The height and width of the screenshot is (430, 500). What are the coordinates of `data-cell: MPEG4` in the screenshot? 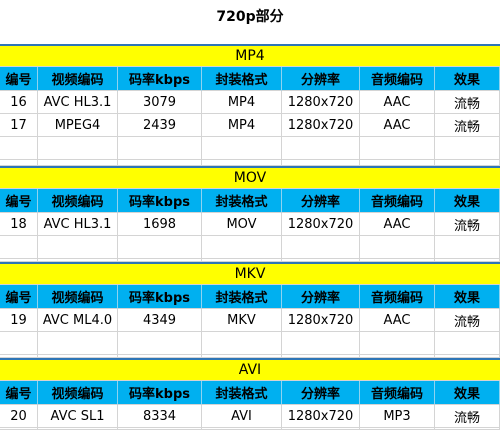 It's located at (78, 125).